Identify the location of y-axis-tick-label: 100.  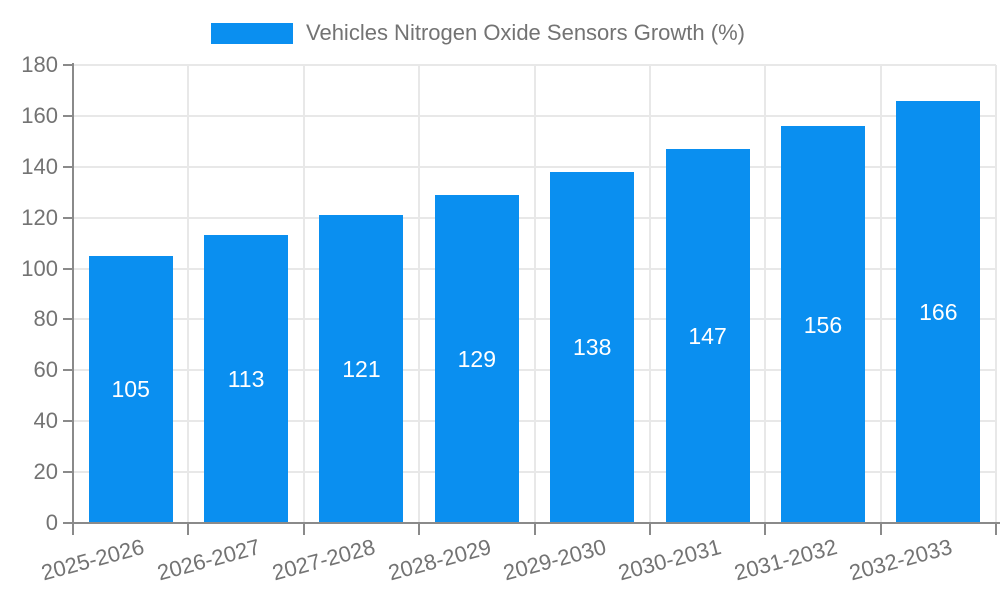
(39, 268).